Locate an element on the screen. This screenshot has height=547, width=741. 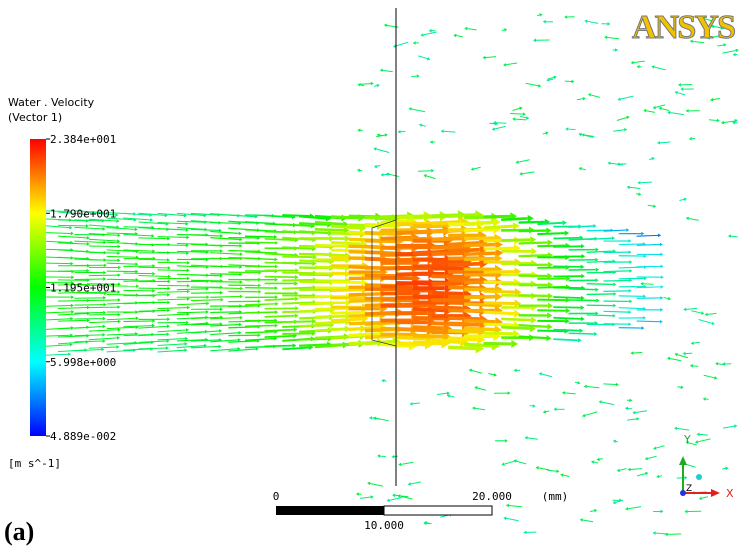
triad-view is located at coordinates (699, 477).